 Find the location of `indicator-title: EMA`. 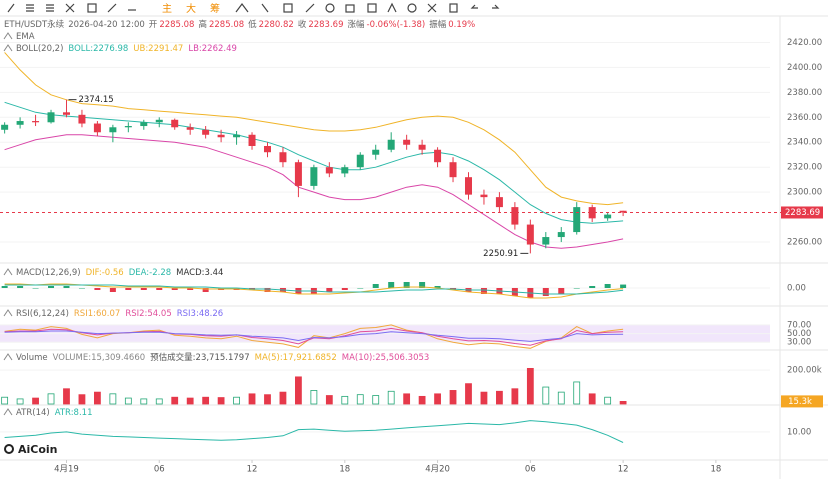

indicator-title: EMA is located at coordinates (25, 37).